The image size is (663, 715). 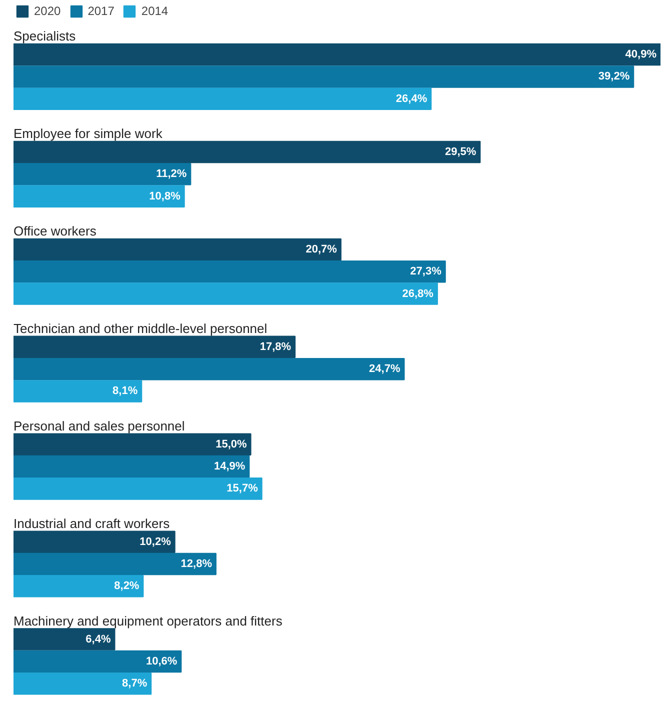 What do you see at coordinates (322, 249) in the screenshot?
I see `data-label: 20,7%` at bounding box center [322, 249].